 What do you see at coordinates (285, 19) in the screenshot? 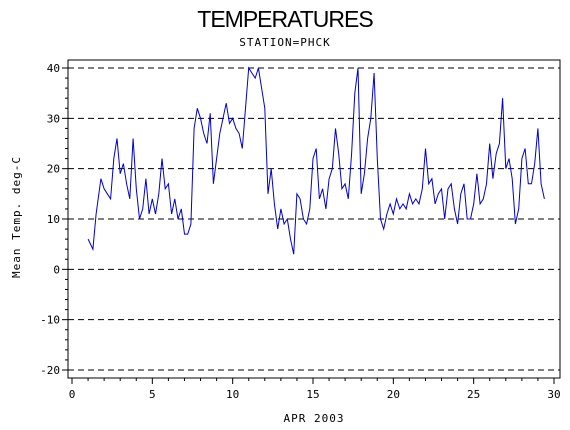
I see `chart-title: TEMPERATURES` at bounding box center [285, 19].